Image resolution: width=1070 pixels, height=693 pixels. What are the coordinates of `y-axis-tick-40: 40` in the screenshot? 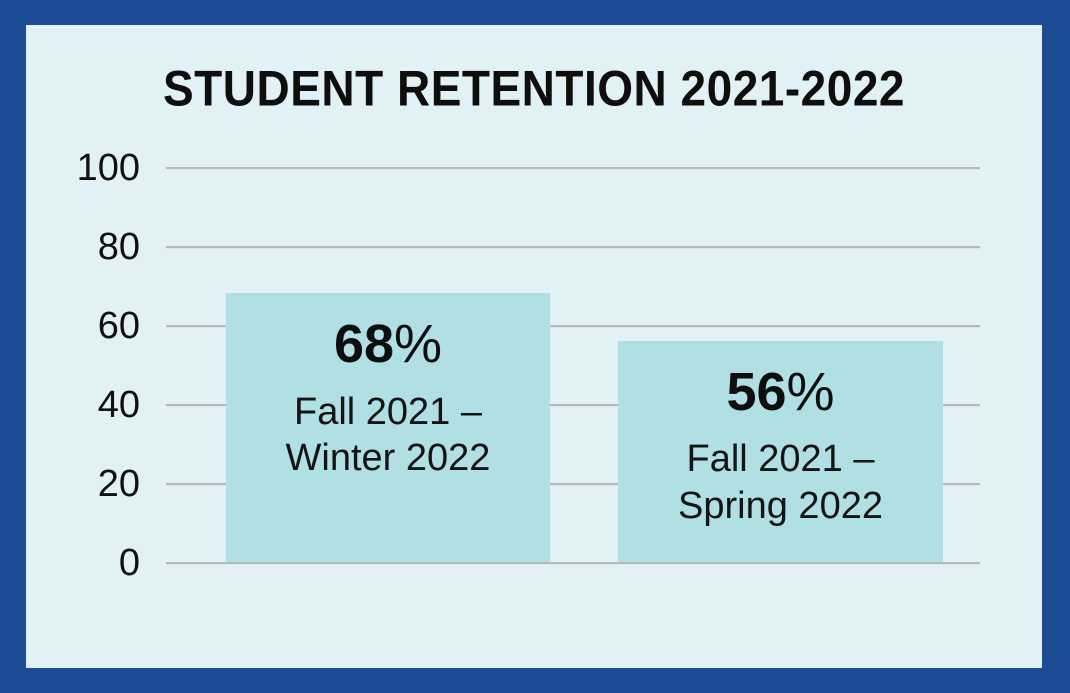 It's located at (118, 405).